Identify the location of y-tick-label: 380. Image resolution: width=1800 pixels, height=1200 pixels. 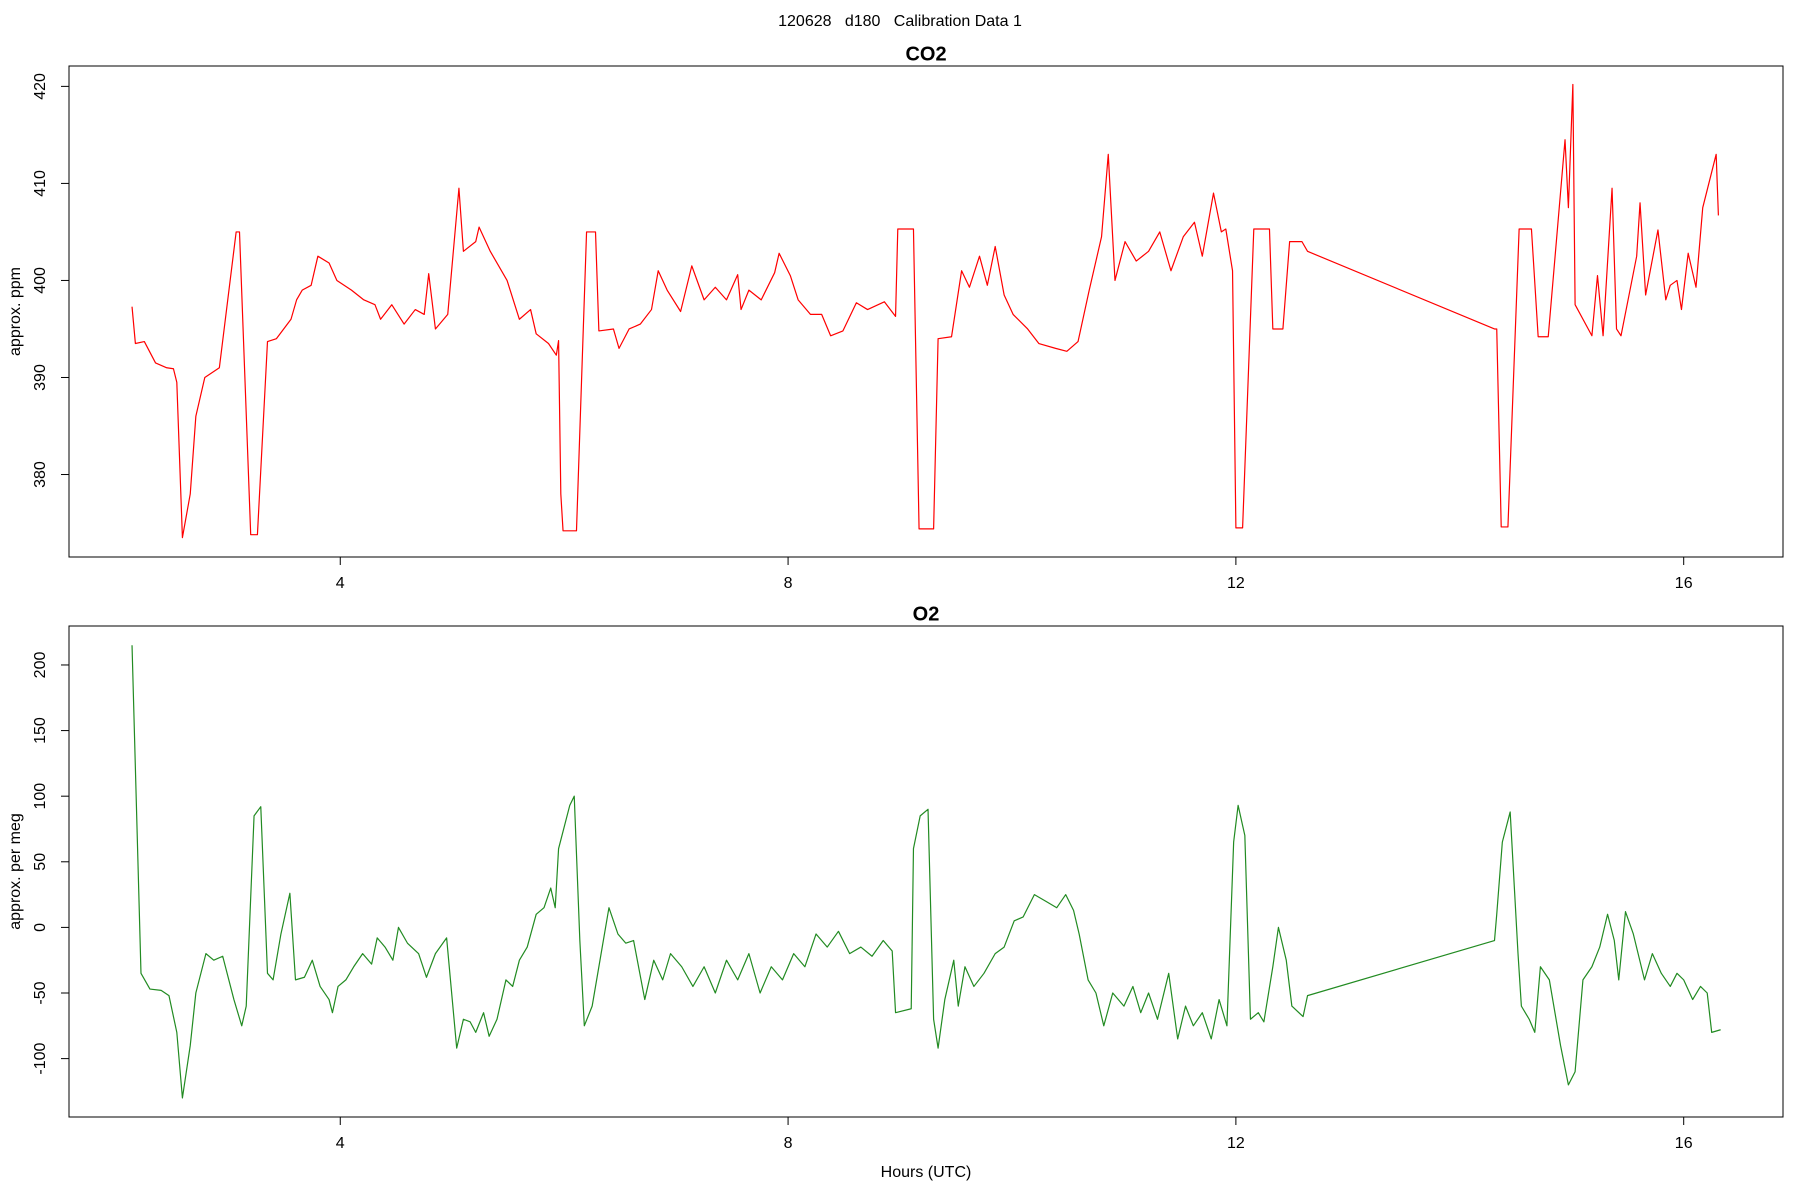
(40, 474).